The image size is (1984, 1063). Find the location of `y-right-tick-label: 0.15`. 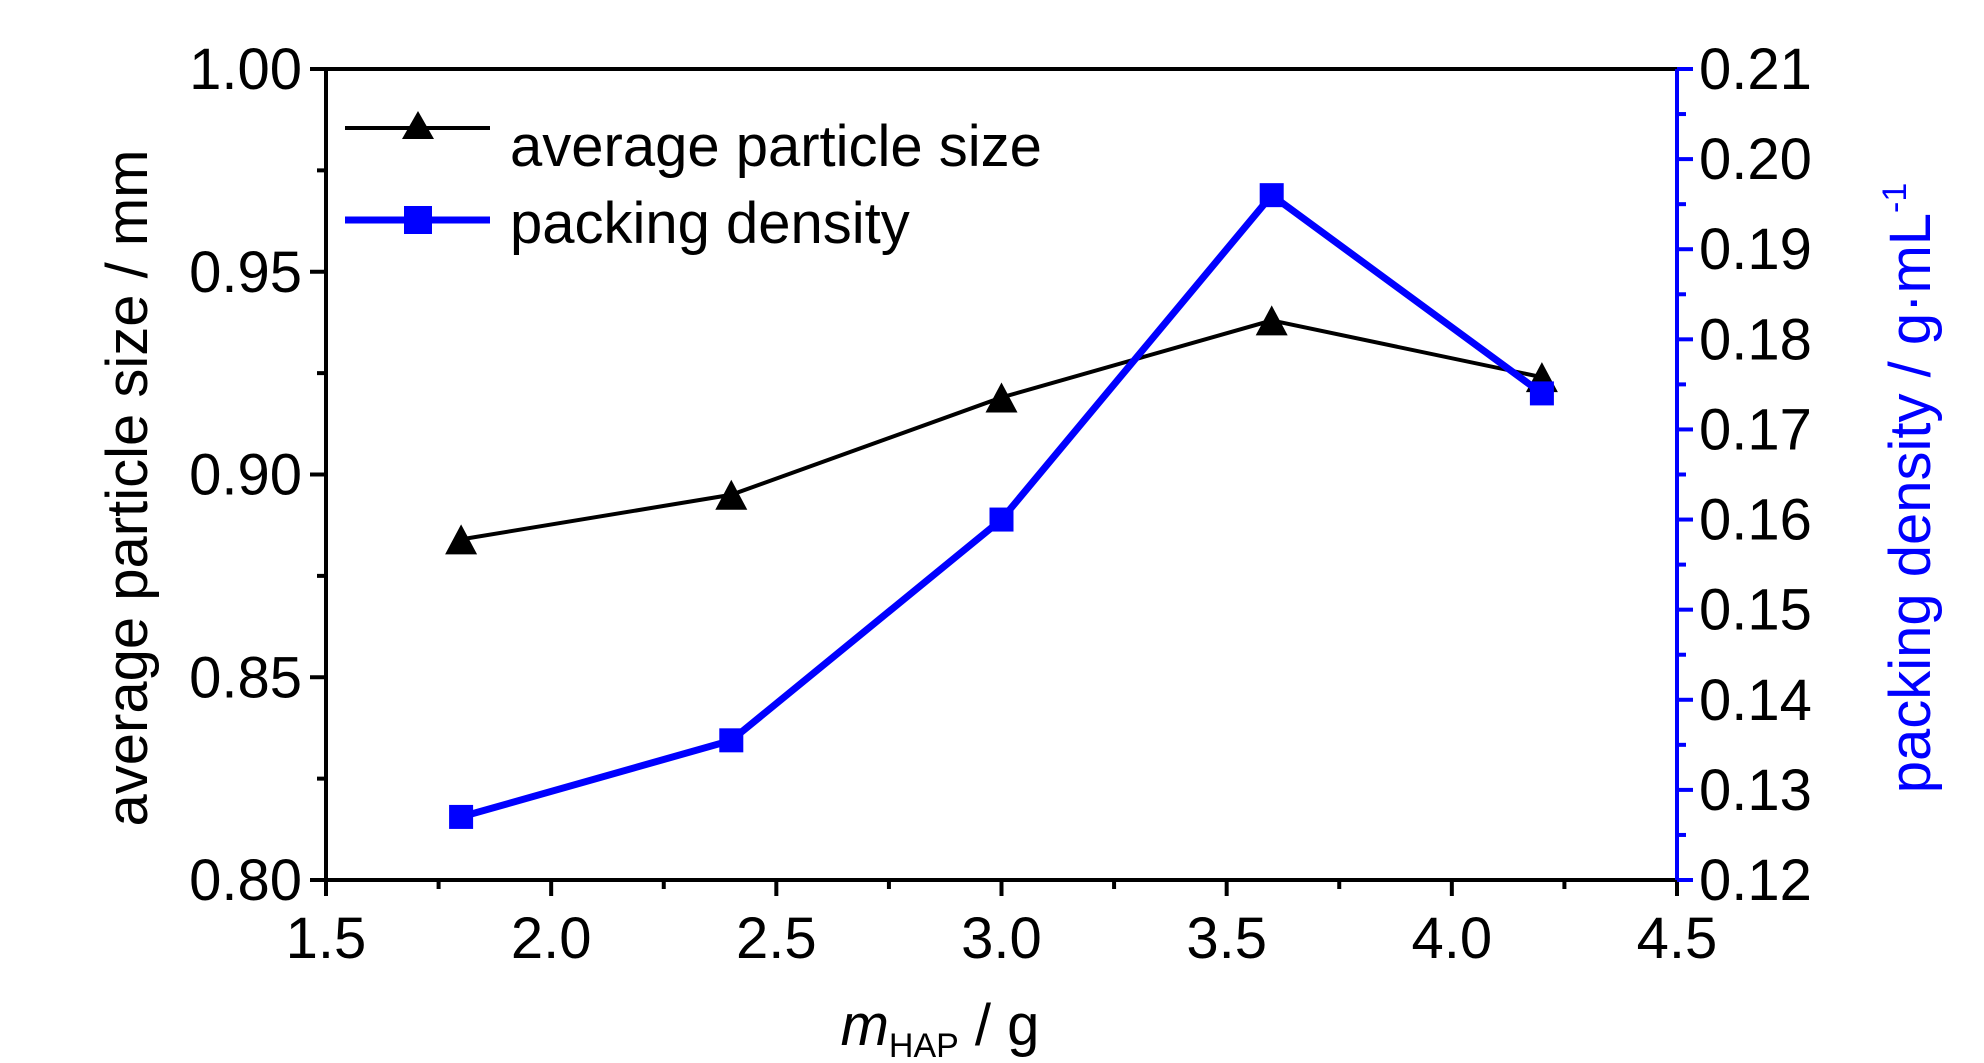

y-right-tick-label: 0.15 is located at coordinates (1755, 610).